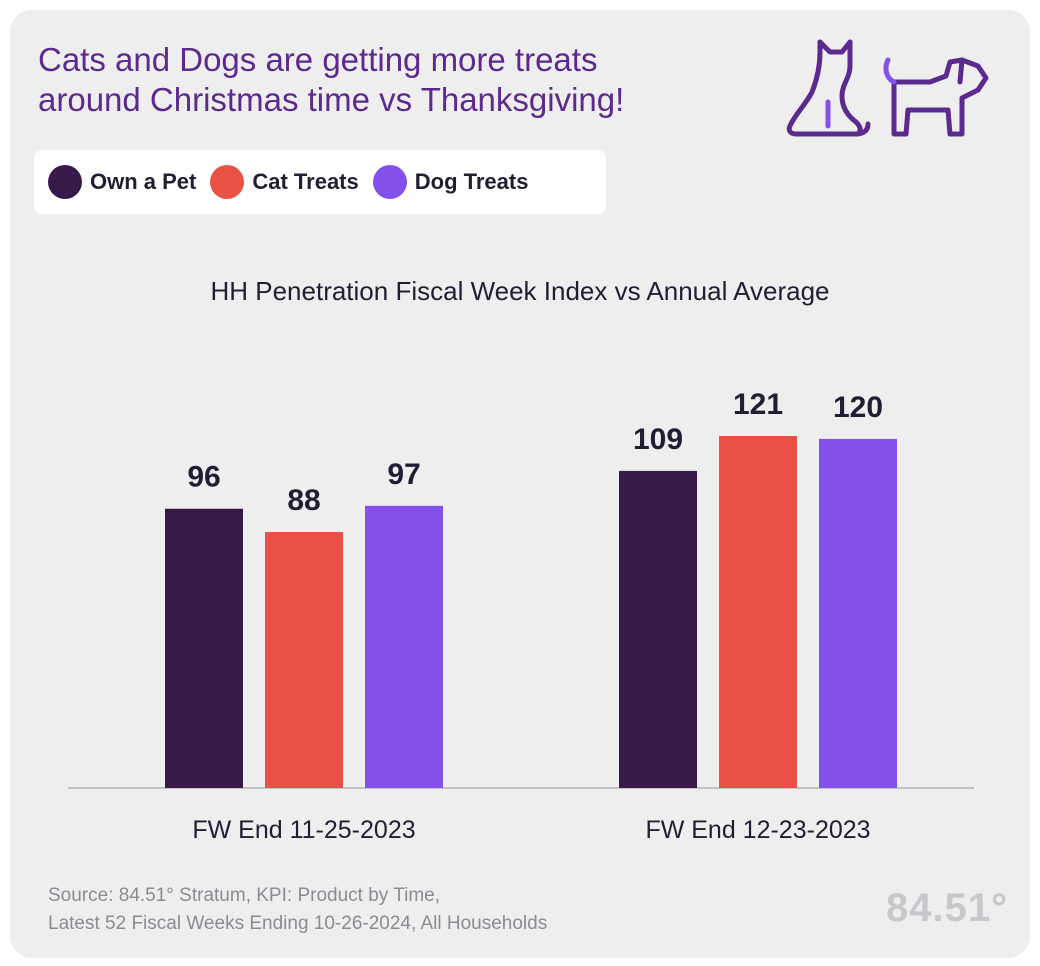  What do you see at coordinates (227, 182) in the screenshot?
I see `legend-swatch-cat-treats` at bounding box center [227, 182].